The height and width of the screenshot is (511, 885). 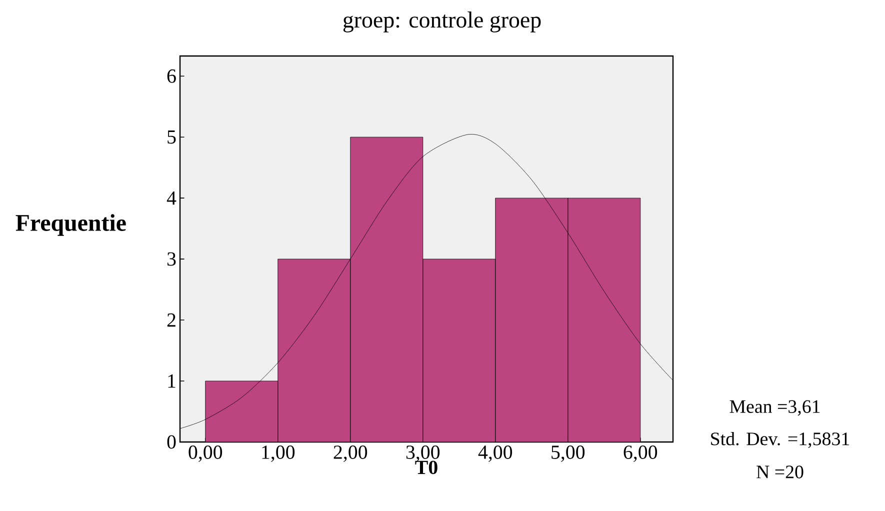 What do you see at coordinates (171, 198) in the screenshot?
I see `y-tick-label: 4` at bounding box center [171, 198].